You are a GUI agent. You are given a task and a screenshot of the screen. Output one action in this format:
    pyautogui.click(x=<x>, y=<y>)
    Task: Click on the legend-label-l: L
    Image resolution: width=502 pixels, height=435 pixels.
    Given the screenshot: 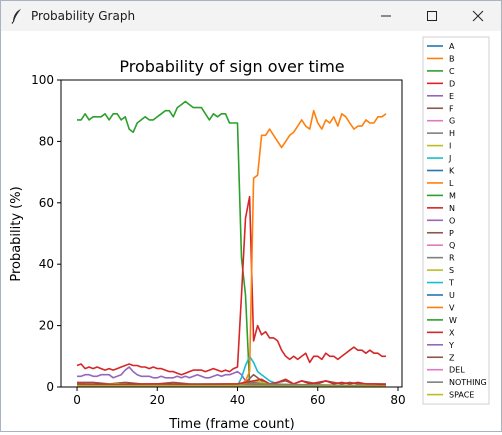 What is the action you would take?
    pyautogui.click(x=451, y=183)
    